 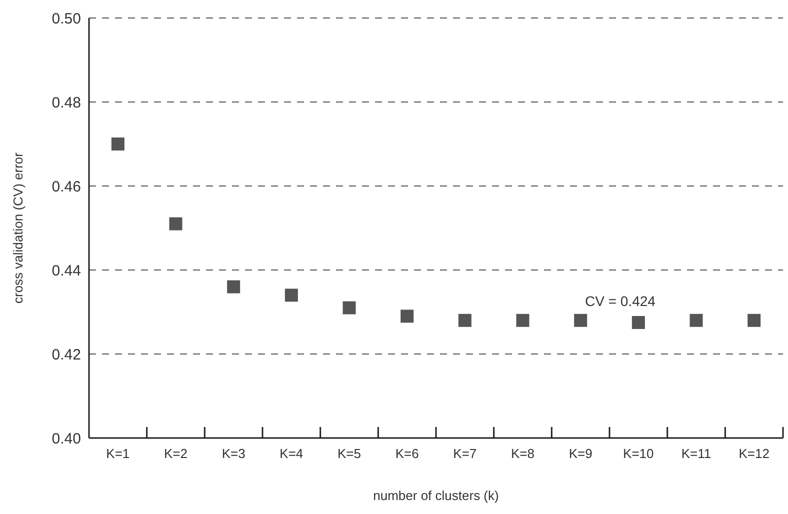 What do you see at coordinates (176, 453) in the screenshot?
I see `x-tick-label: K=2` at bounding box center [176, 453].